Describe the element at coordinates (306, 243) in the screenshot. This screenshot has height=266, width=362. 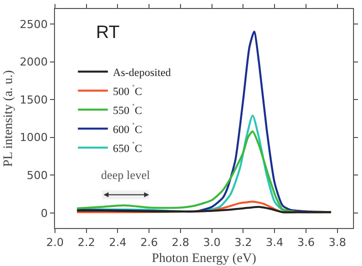
I see `x-tick-label: 3.6` at that location.